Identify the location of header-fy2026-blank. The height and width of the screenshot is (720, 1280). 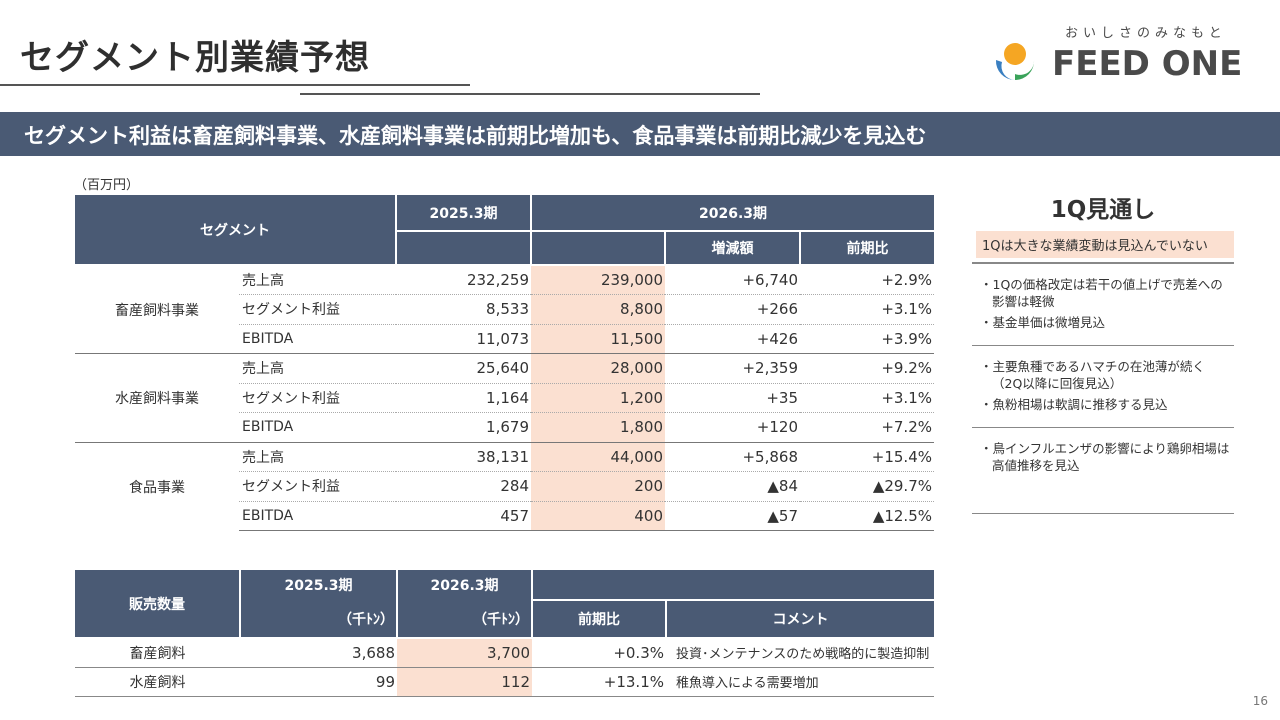
(598, 248).